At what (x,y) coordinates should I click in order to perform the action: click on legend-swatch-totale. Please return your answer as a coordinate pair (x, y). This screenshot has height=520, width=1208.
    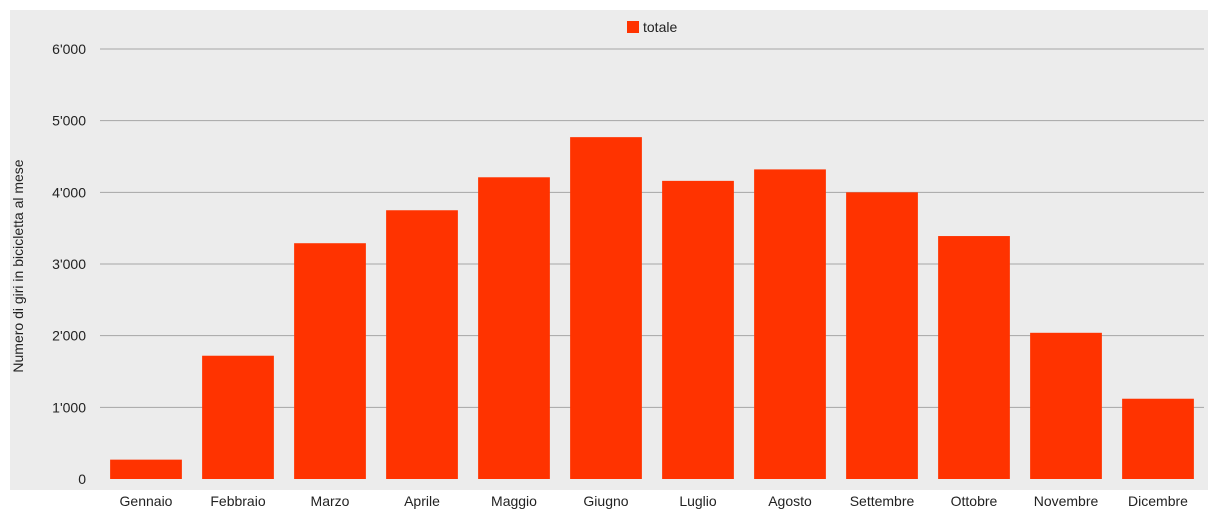
    Looking at the image, I should click on (633, 27).